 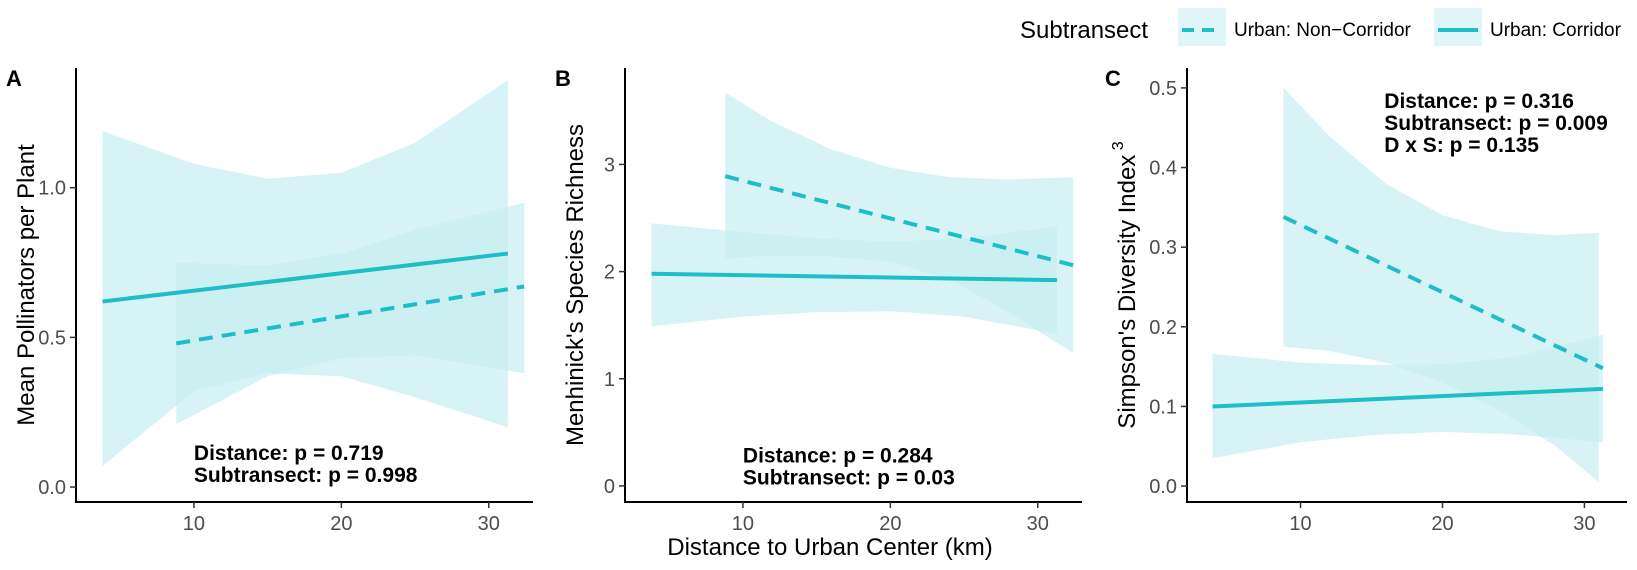 What do you see at coordinates (1125, 284) in the screenshot?
I see `y-axis-title: Simpson's Diversity Index 3` at bounding box center [1125, 284].